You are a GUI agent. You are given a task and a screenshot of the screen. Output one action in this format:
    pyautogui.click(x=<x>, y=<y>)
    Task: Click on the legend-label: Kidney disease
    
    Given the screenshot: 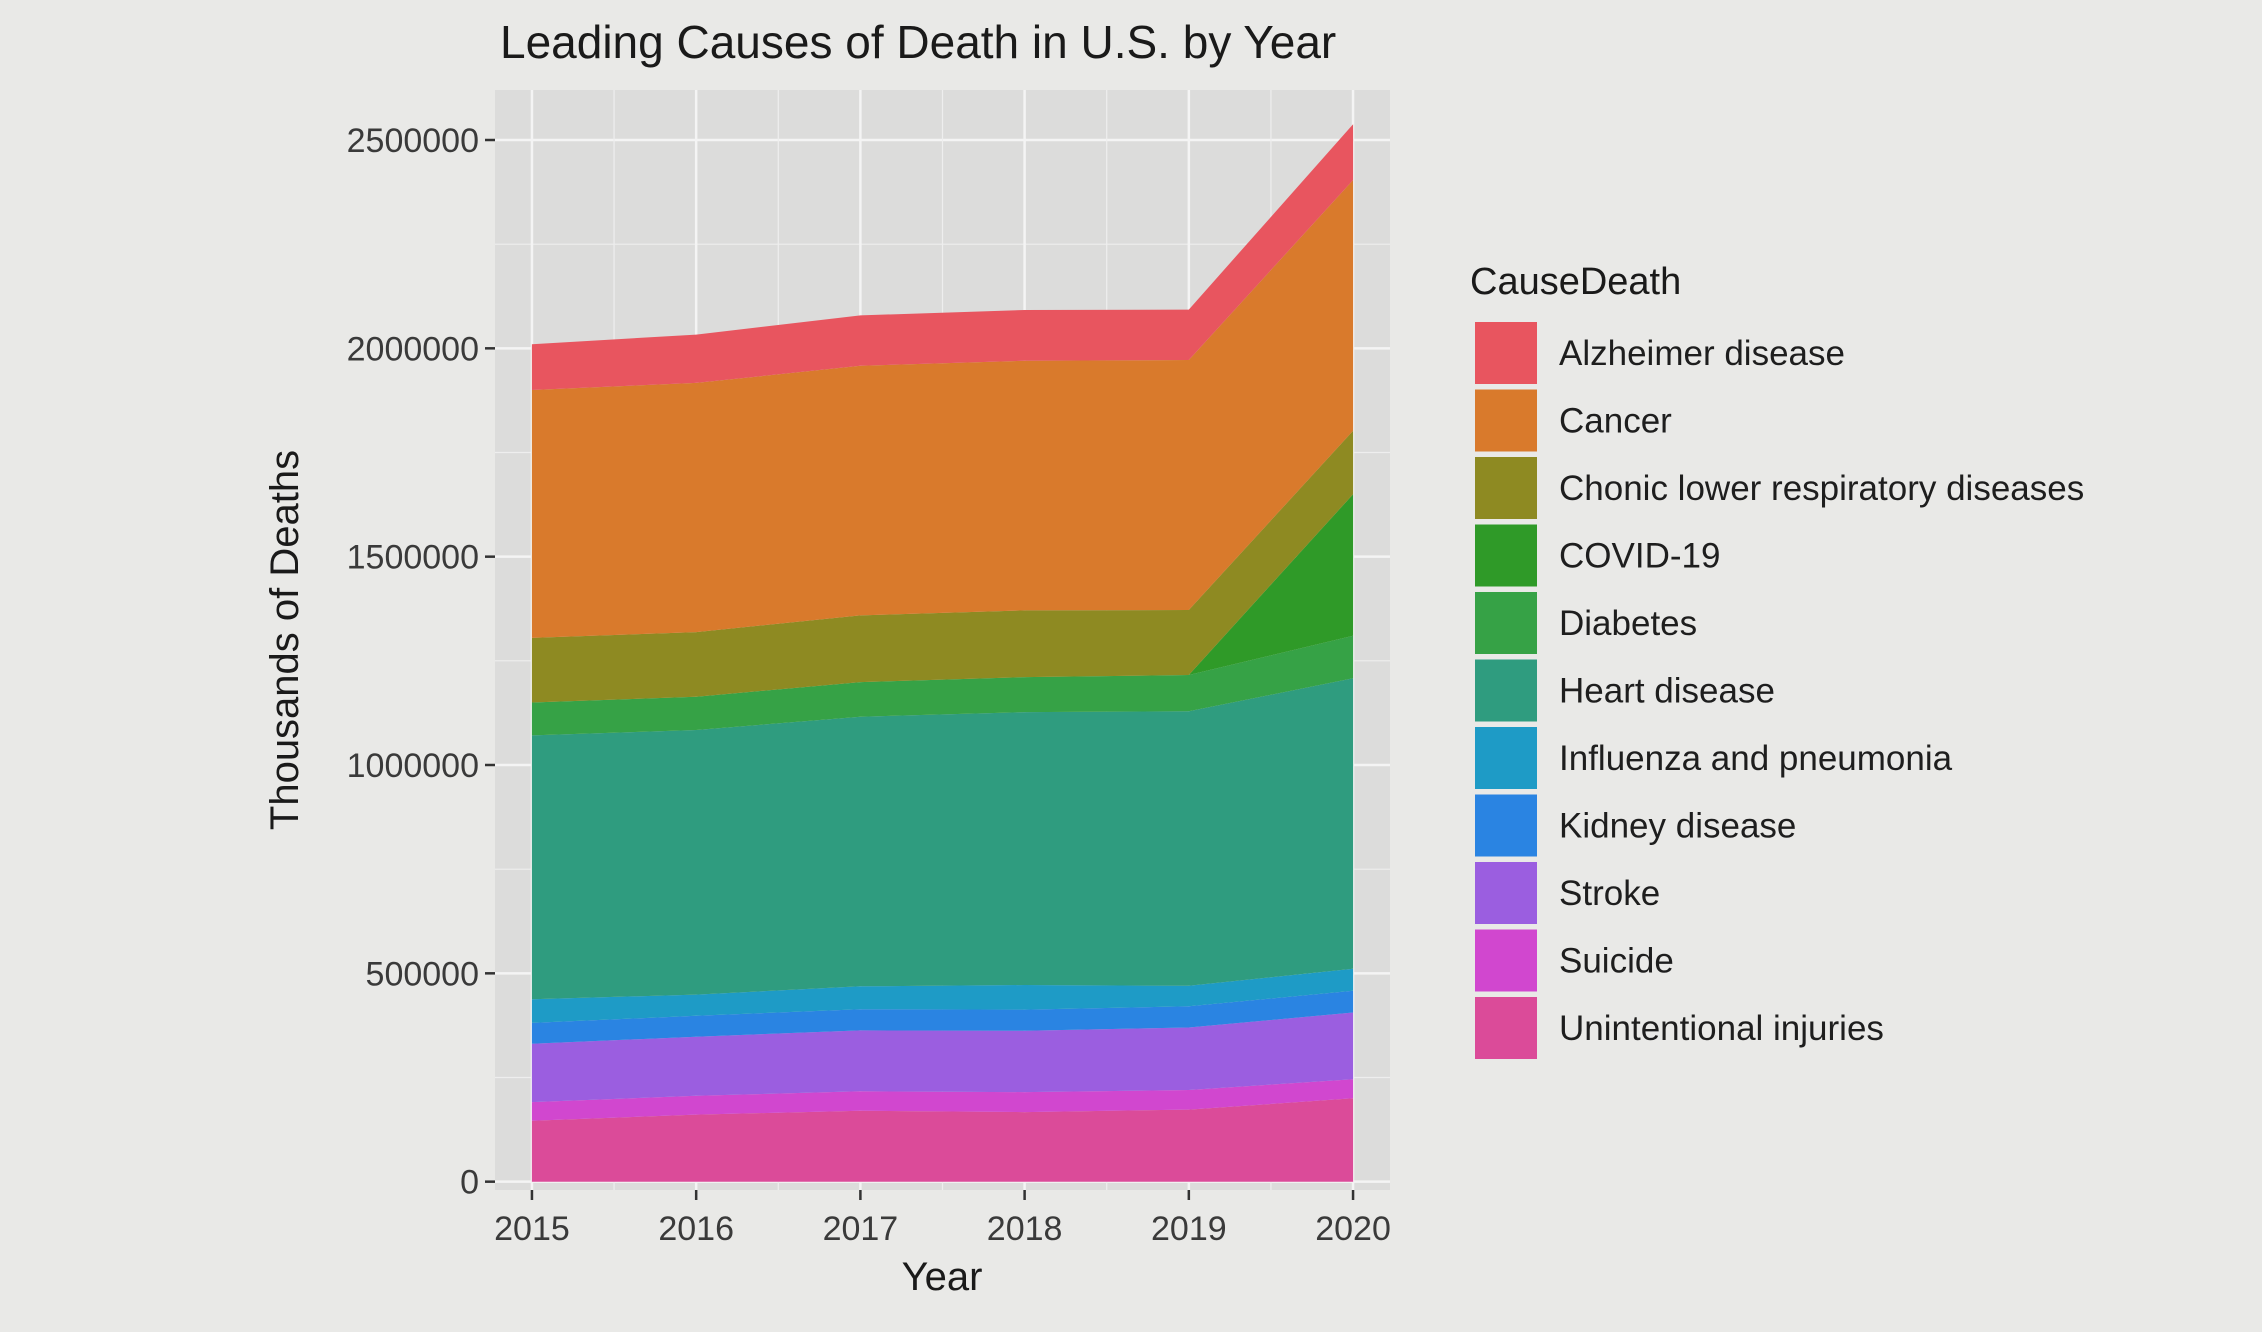 What is the action you would take?
    pyautogui.click(x=1677, y=826)
    